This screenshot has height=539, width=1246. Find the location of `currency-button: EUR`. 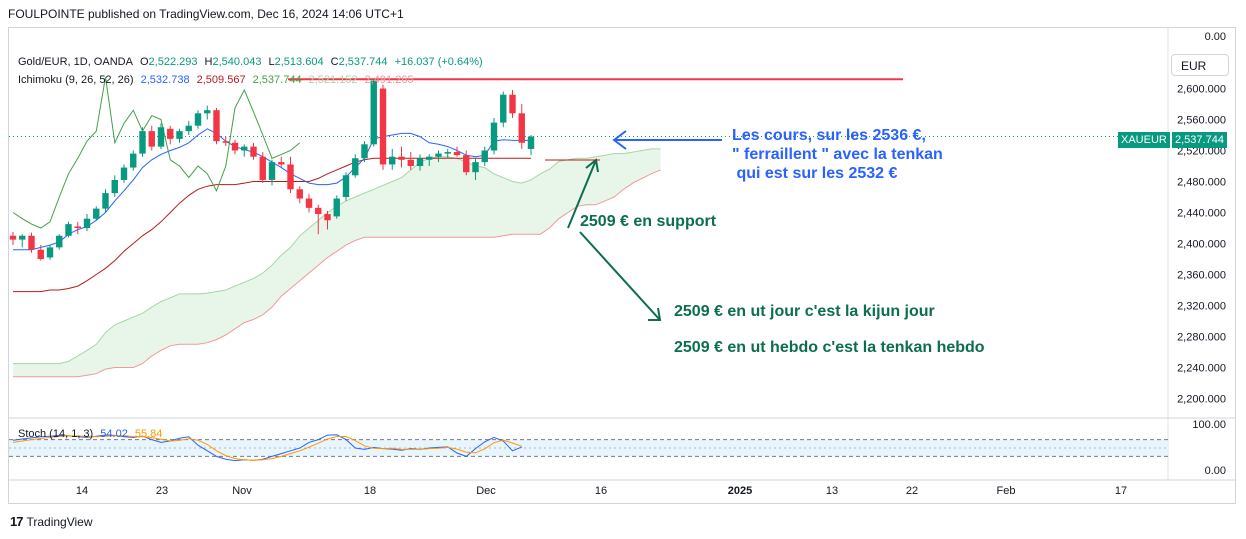

currency-button: EUR is located at coordinates (1200, 65).